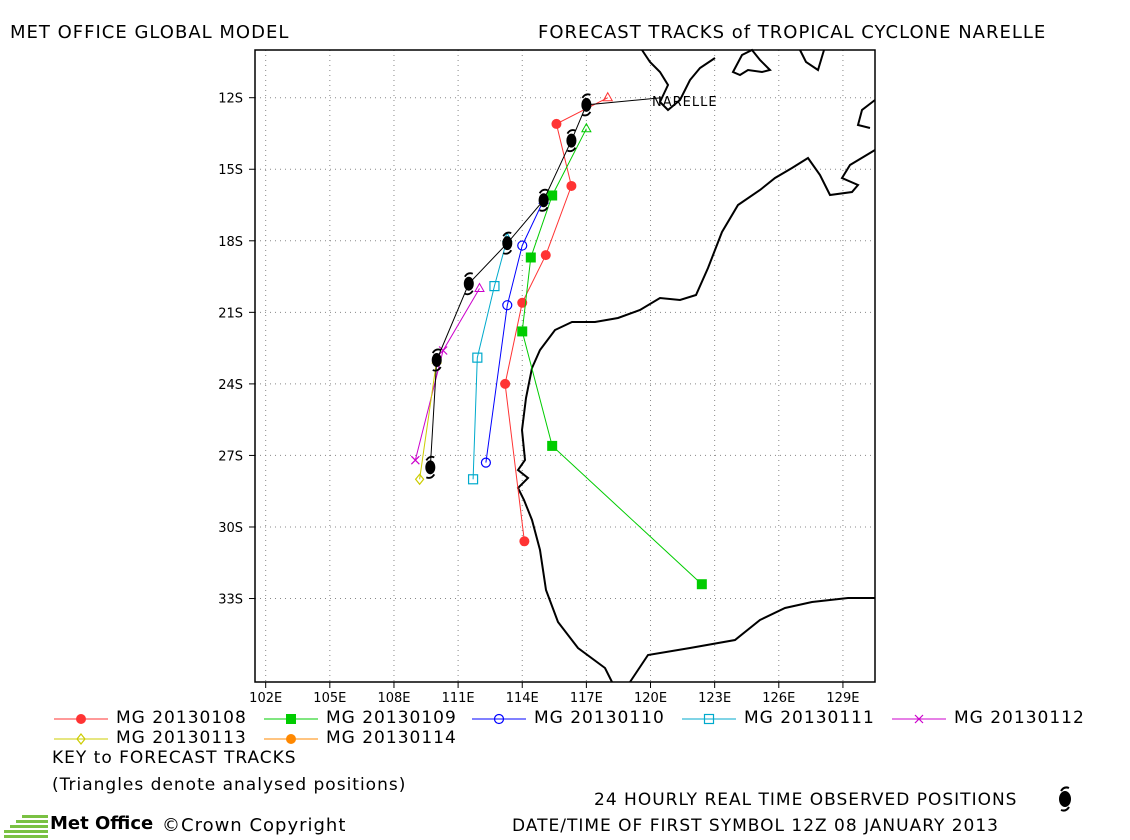 The image size is (1130, 840). What do you see at coordinates (174, 758) in the screenshot?
I see `key-title: KEY to FORECAST TRACKS` at bounding box center [174, 758].